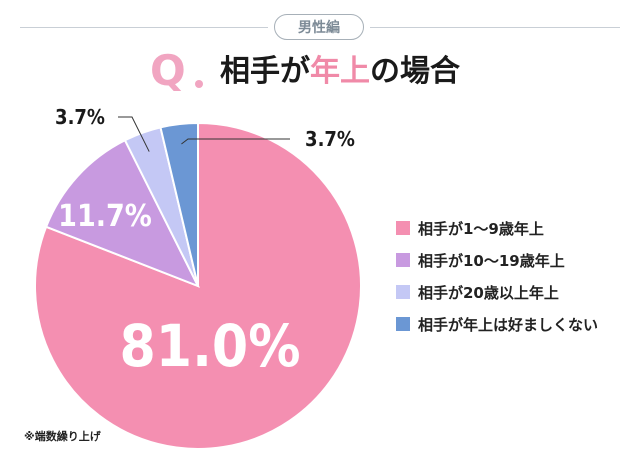 This screenshot has width=640, height=473. I want to click on legend-label: 相手が1～9歳年上, so click(481, 228).